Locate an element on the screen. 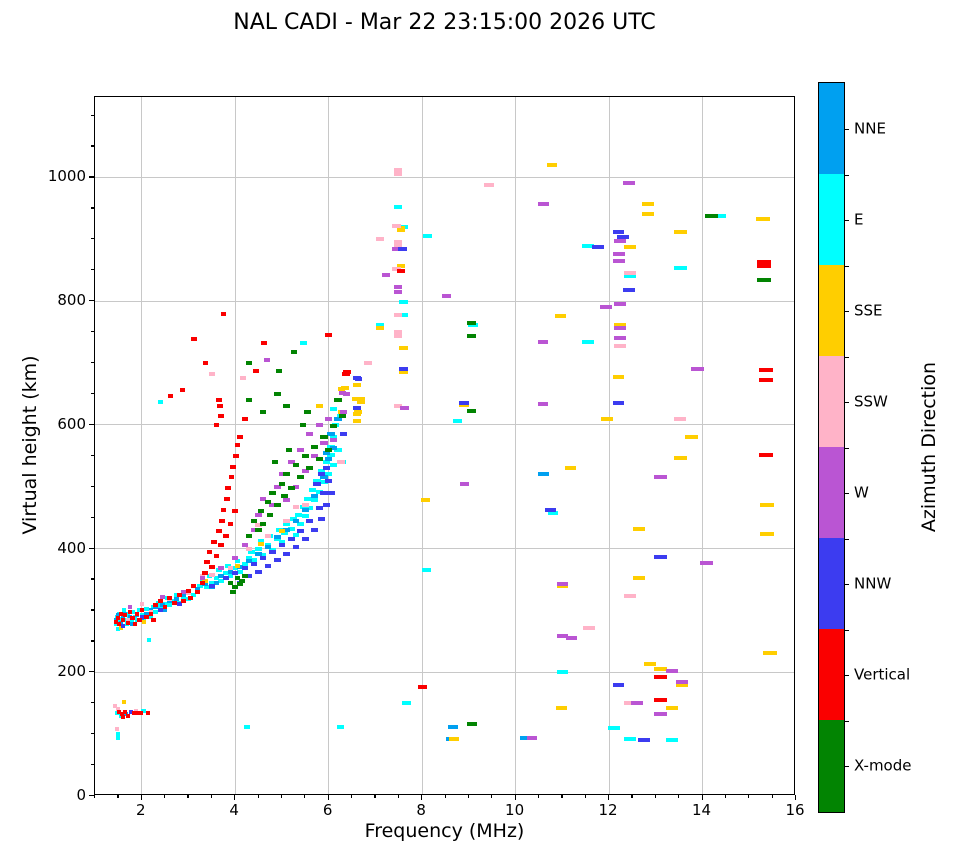 Image resolution: width=958 pixels, height=857 pixels. y-gridline is located at coordinates (444, 672).